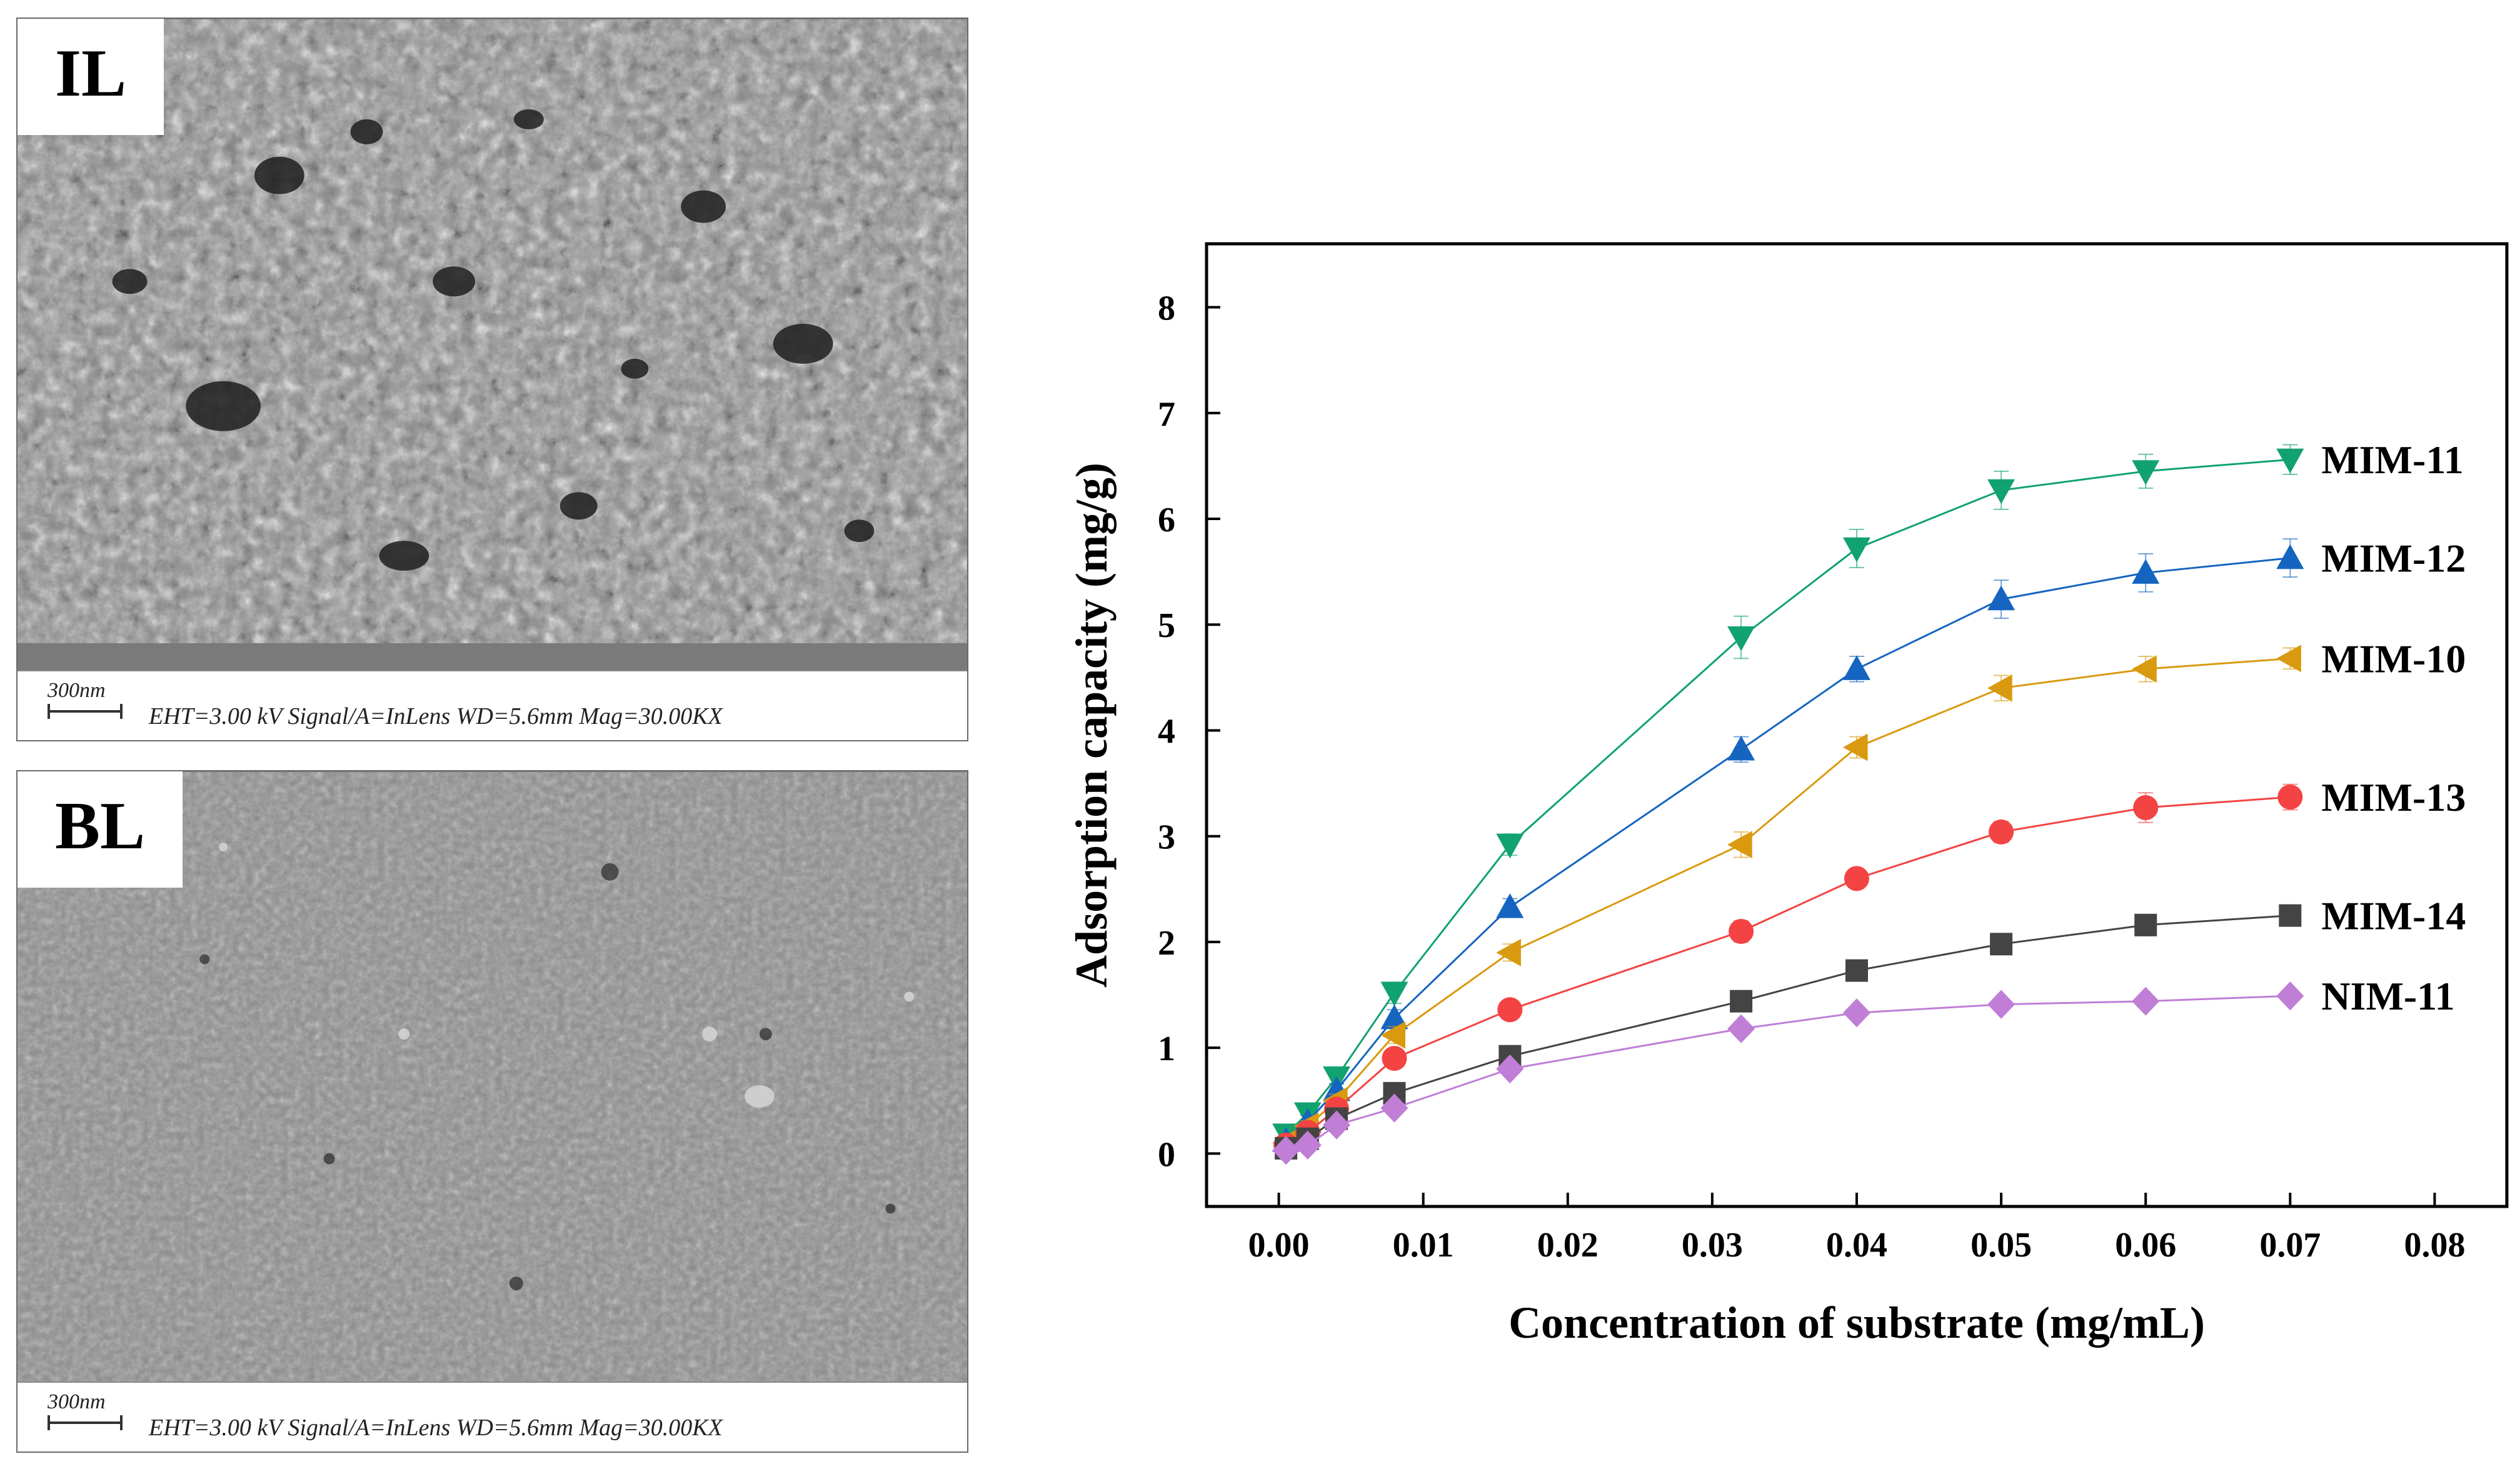  Describe the element at coordinates (1166, 732) in the screenshot. I see `y-tick-label: 4` at that location.